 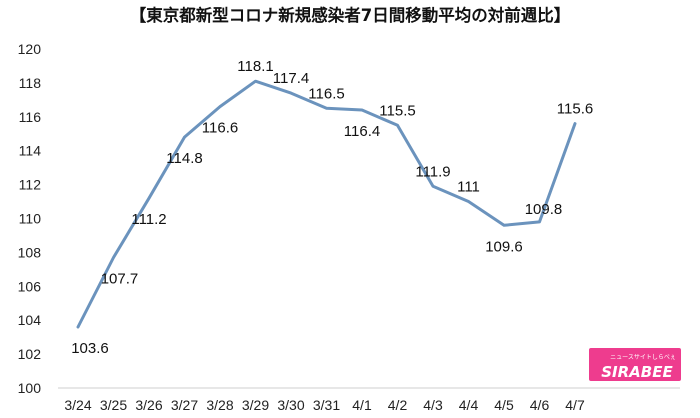 What do you see at coordinates (643, 357) in the screenshot?
I see `logo-tagline: ニュースサイトしらべぇ` at bounding box center [643, 357].